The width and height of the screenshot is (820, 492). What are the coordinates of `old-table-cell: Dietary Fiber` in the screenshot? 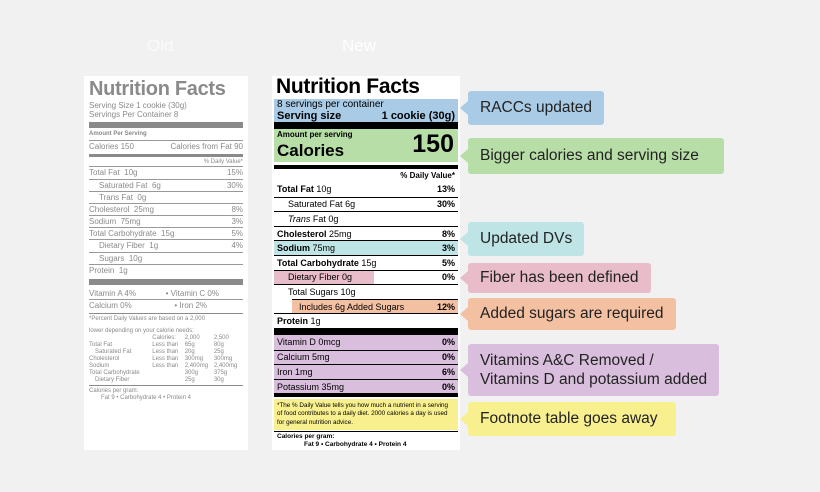 It's located at (112, 379).